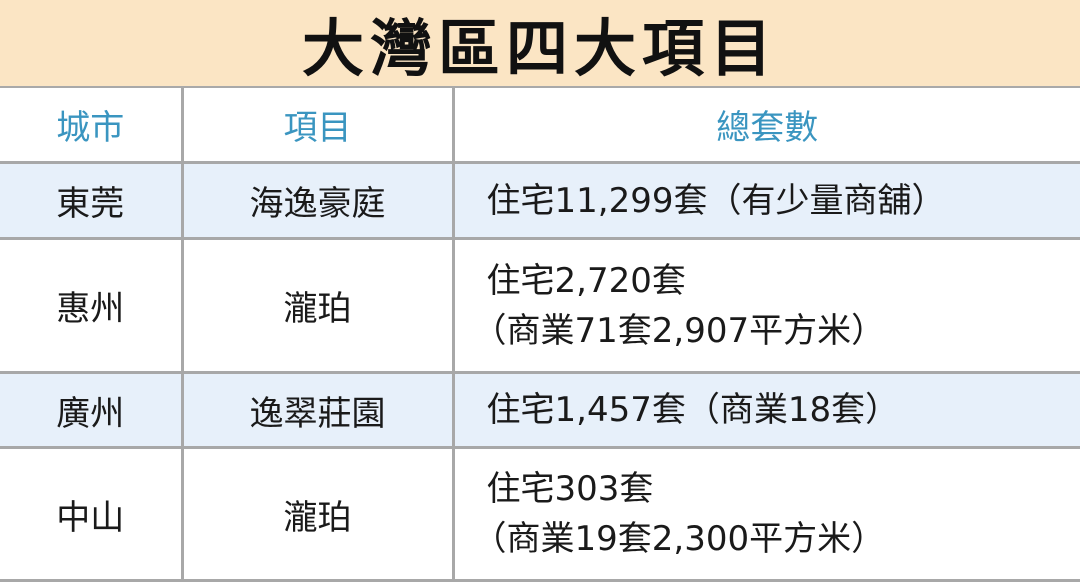 Image resolution: width=1080 pixels, height=582 pixels. I want to click on cell-units: 住宅303套 （商業19套2,300平方米）, so click(766, 514).